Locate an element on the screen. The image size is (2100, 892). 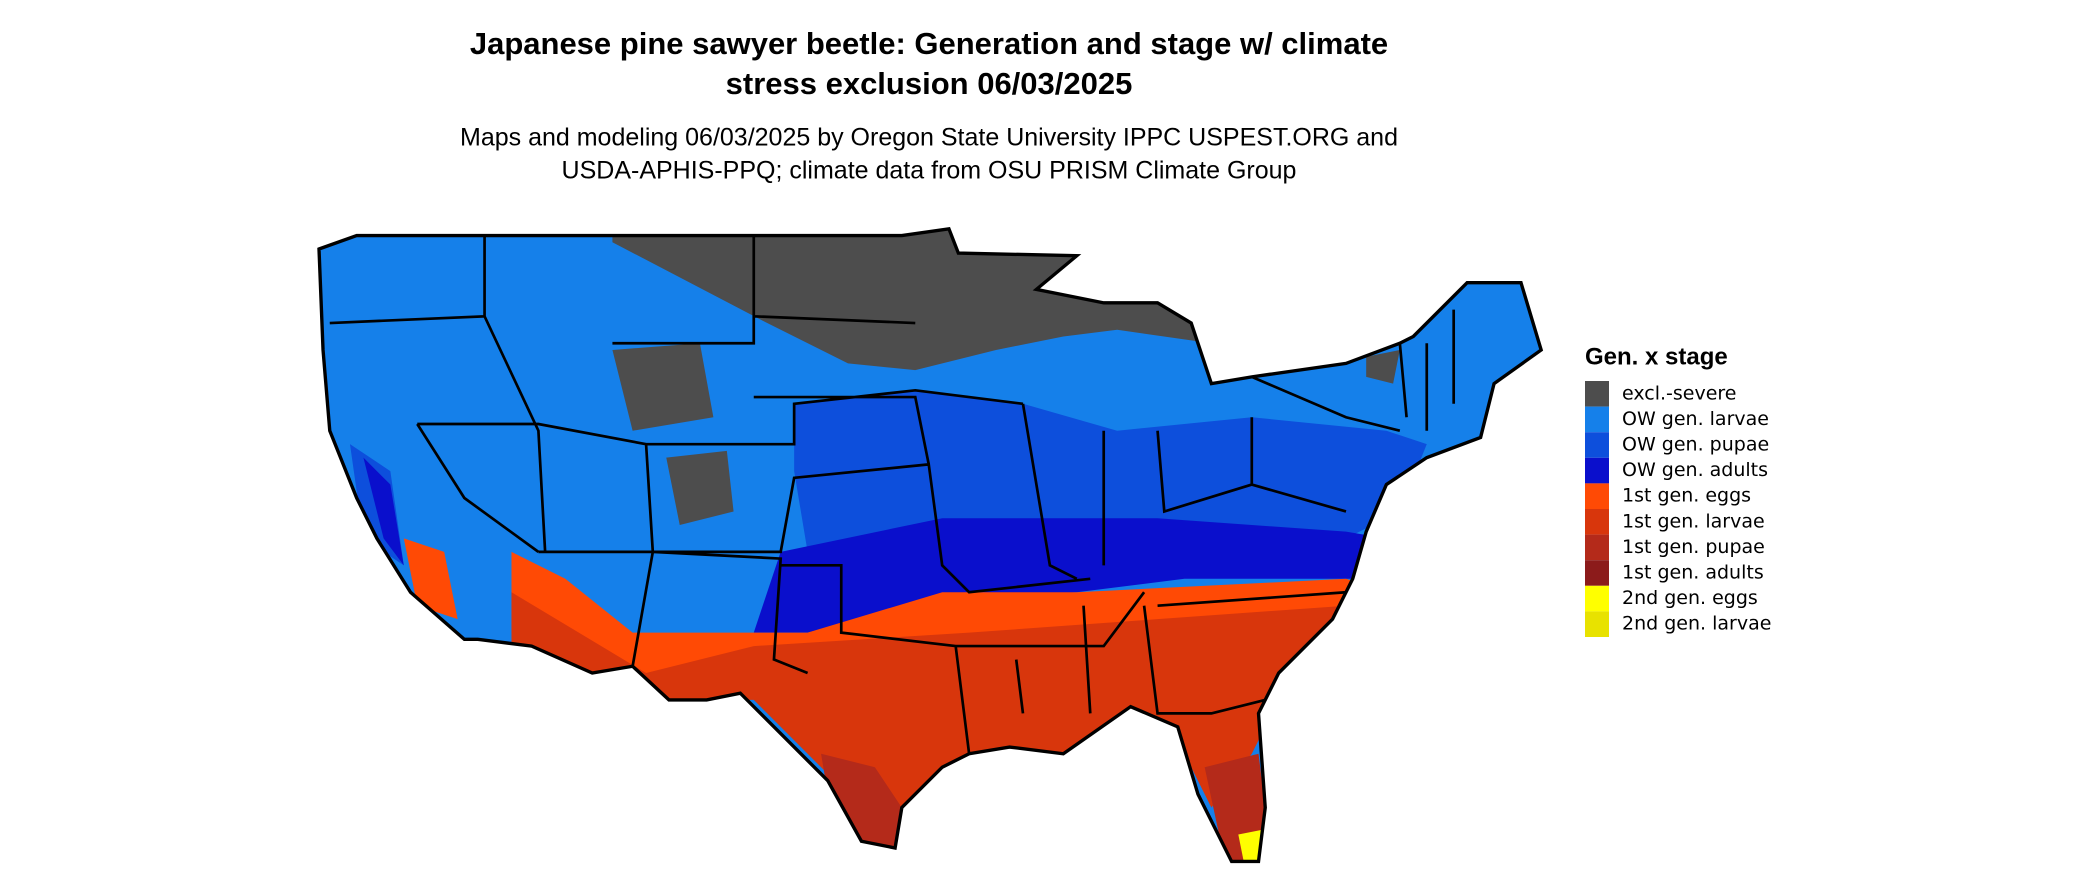
legend-label: 1st gen. adults is located at coordinates (1693, 573).